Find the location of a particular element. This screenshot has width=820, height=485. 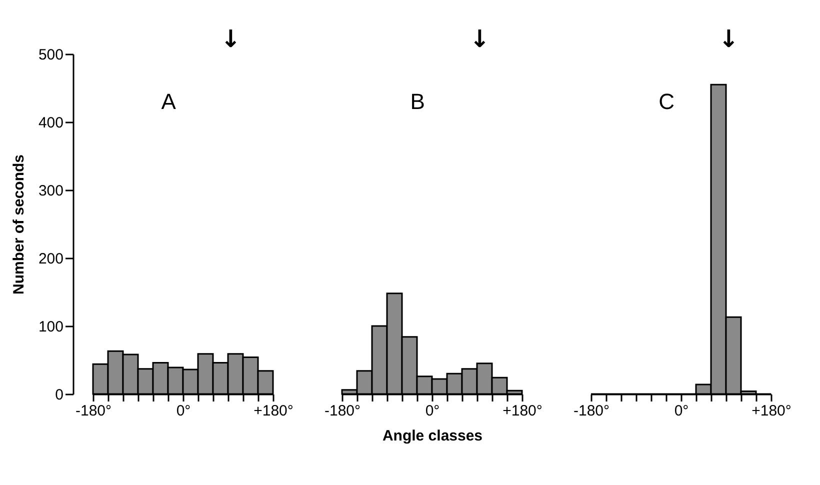

y-axis-title: Number of seconds is located at coordinates (19, 224).